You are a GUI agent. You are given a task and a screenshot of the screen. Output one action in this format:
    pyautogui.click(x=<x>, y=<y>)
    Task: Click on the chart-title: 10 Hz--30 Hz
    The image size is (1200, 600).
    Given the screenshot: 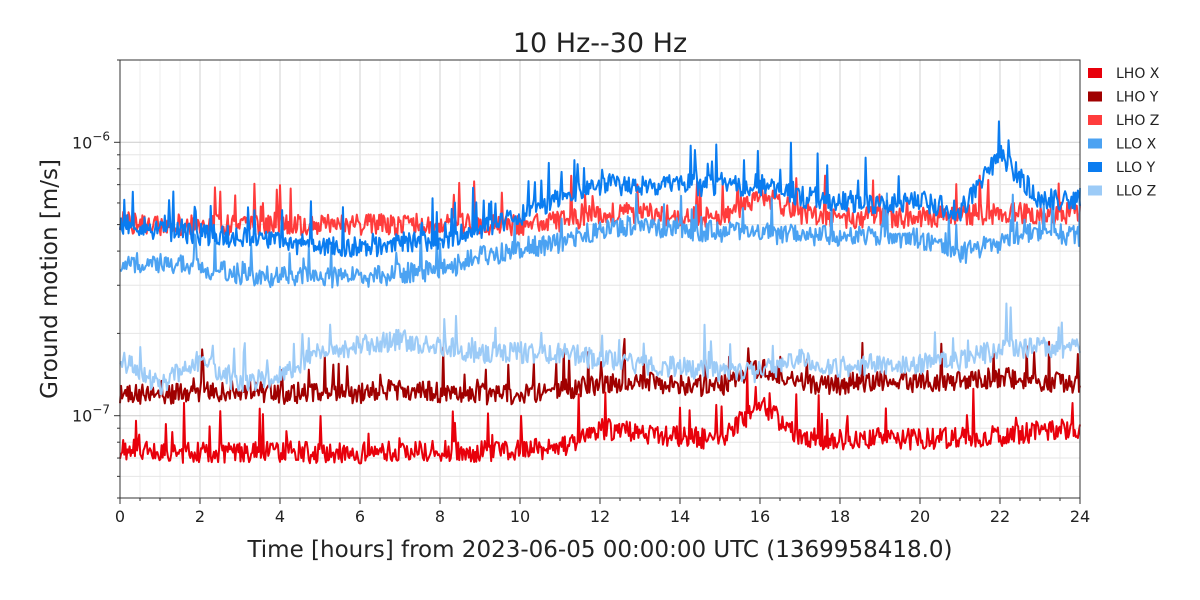 What is the action you would take?
    pyautogui.click(x=600, y=43)
    